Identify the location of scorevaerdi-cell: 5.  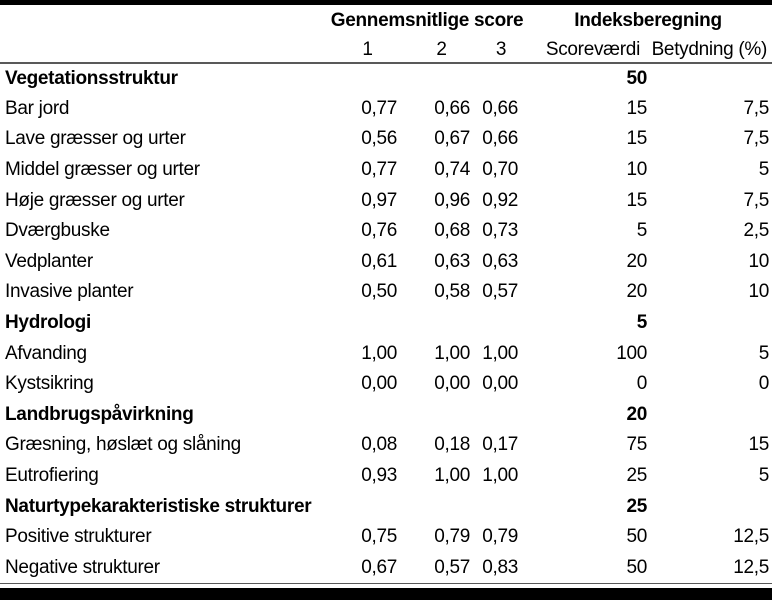
(642, 231).